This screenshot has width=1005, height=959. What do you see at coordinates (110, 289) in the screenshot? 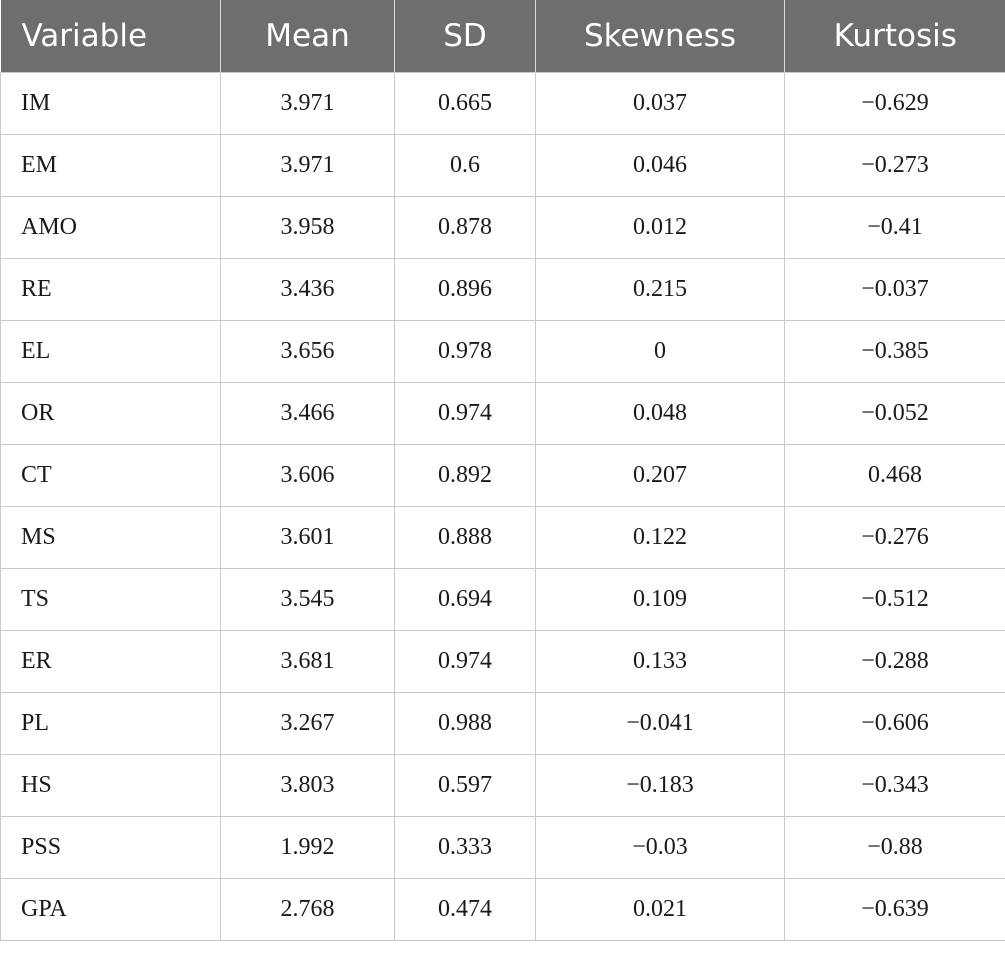
I see `cell-variable: RE` at bounding box center [110, 289].